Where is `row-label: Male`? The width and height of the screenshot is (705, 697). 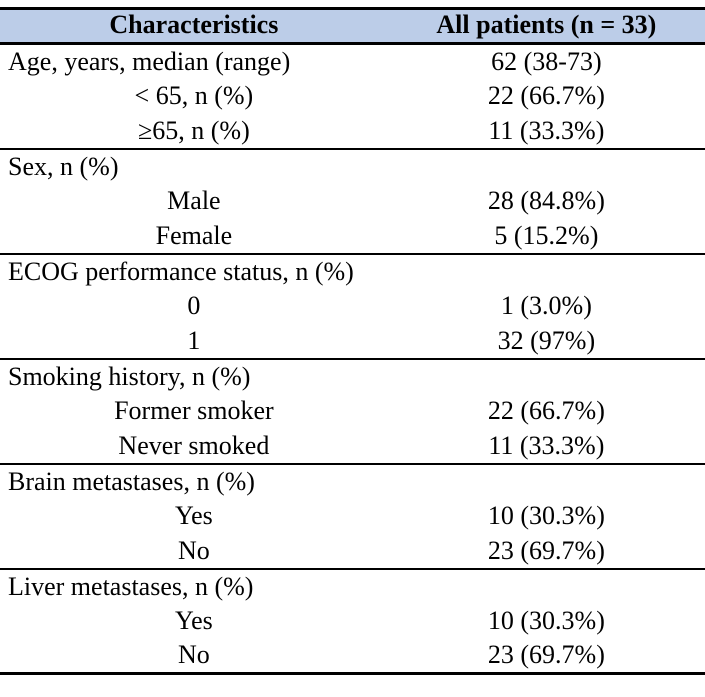 row-label: Male is located at coordinates (194, 200).